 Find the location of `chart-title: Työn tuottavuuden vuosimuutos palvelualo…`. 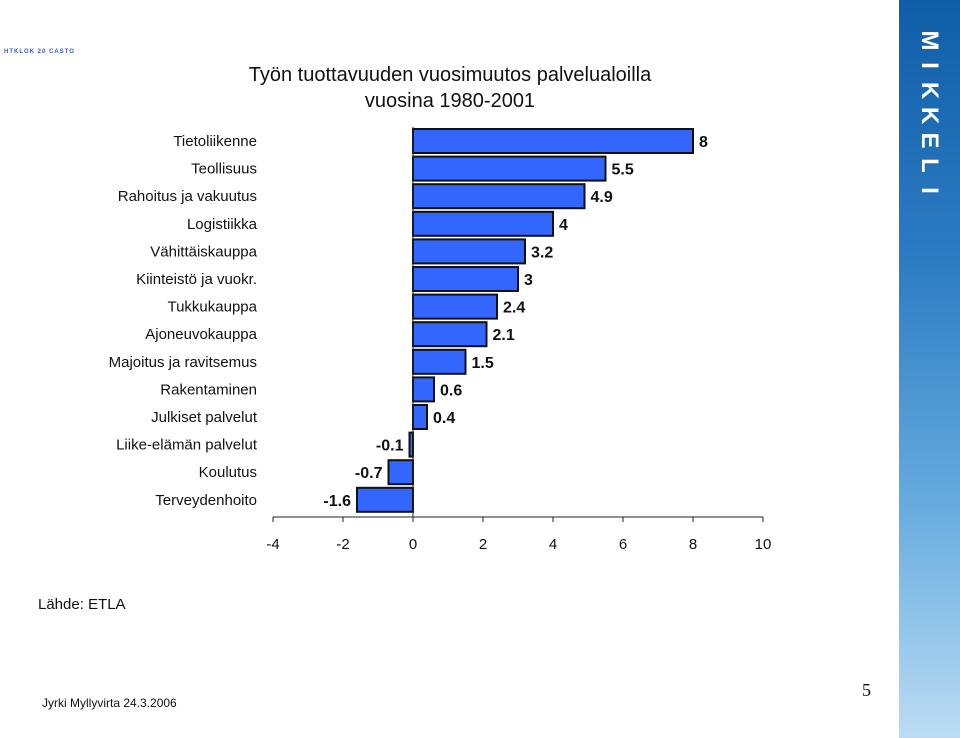

chart-title: Työn tuottavuuden vuosimuutos palvelualo… is located at coordinates (450, 88).